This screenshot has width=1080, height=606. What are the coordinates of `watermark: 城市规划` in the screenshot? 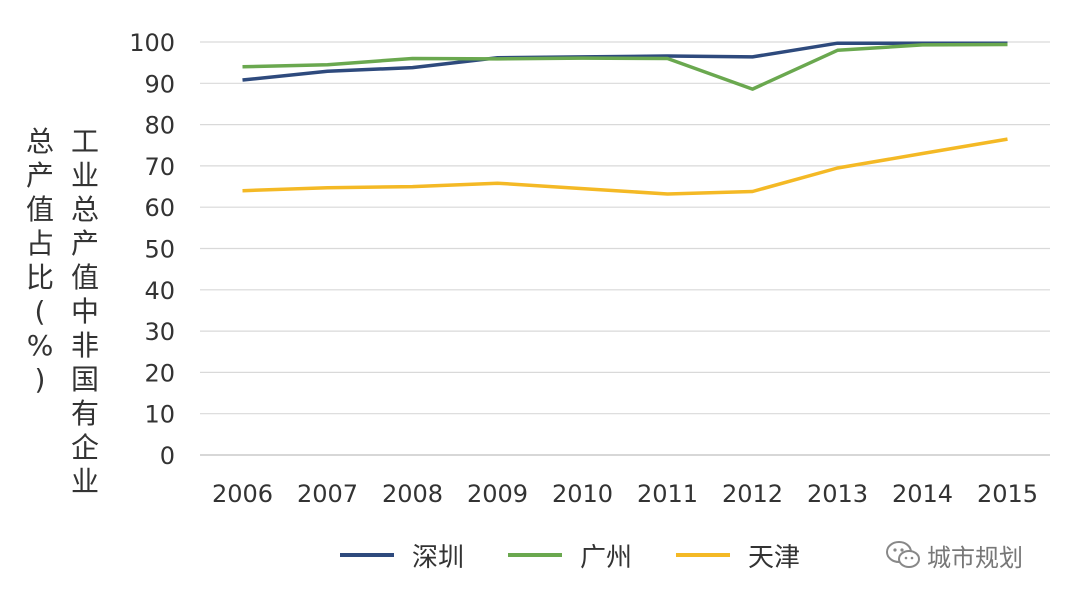 It's located at (954, 555).